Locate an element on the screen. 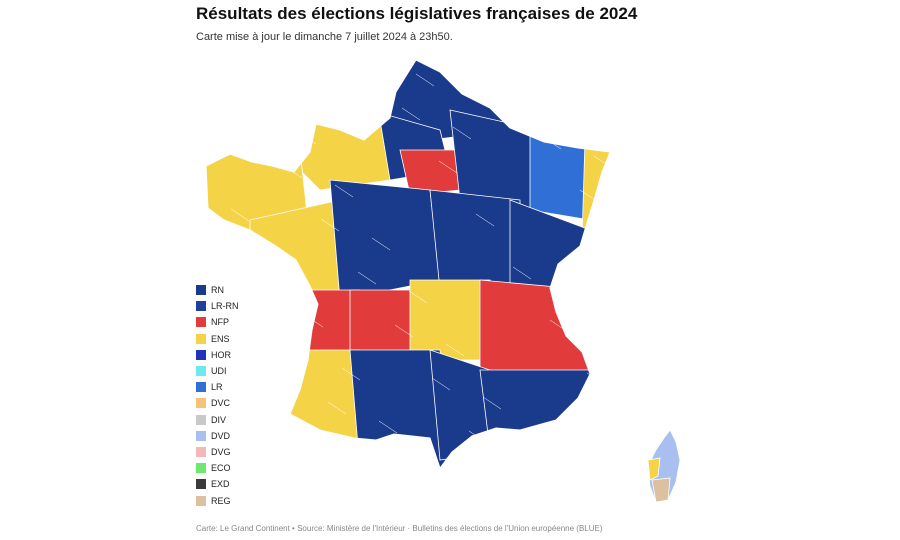 The height and width of the screenshot is (540, 900). legend-item-lr-rn: LR-RN is located at coordinates (217, 306).